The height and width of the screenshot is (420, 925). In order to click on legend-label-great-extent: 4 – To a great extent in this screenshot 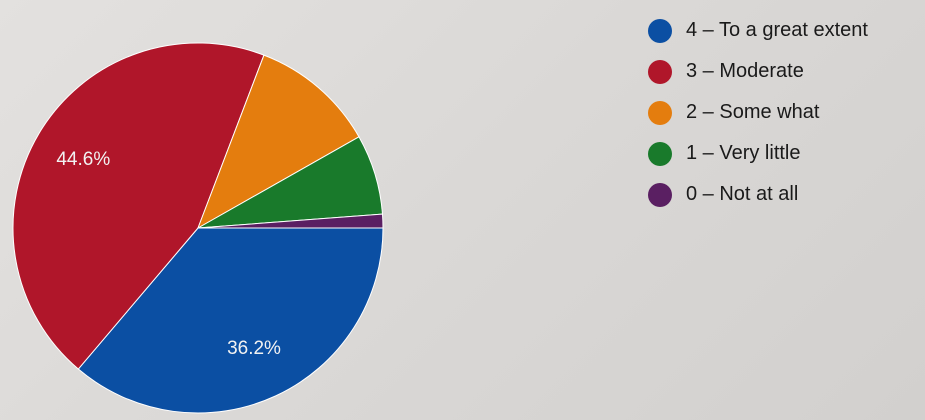, I will do `click(777, 30)`.